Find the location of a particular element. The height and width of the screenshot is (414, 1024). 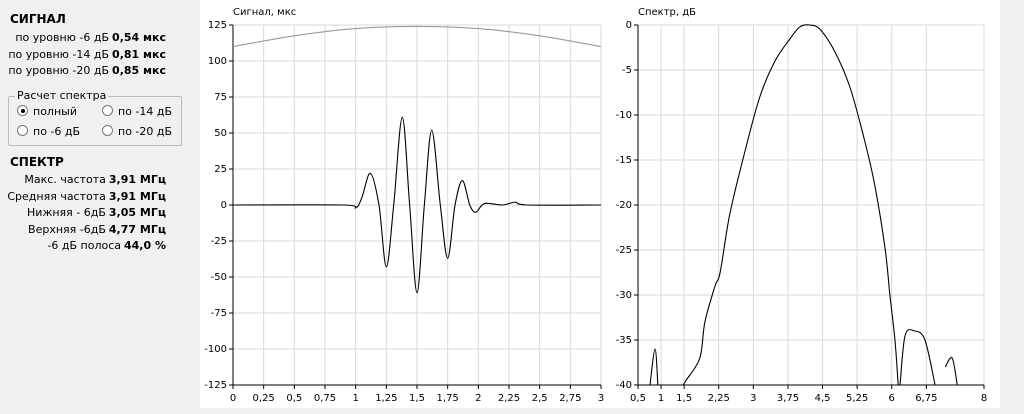

info-row: Средняя частота 3,91 МГц is located at coordinates (86, 196).